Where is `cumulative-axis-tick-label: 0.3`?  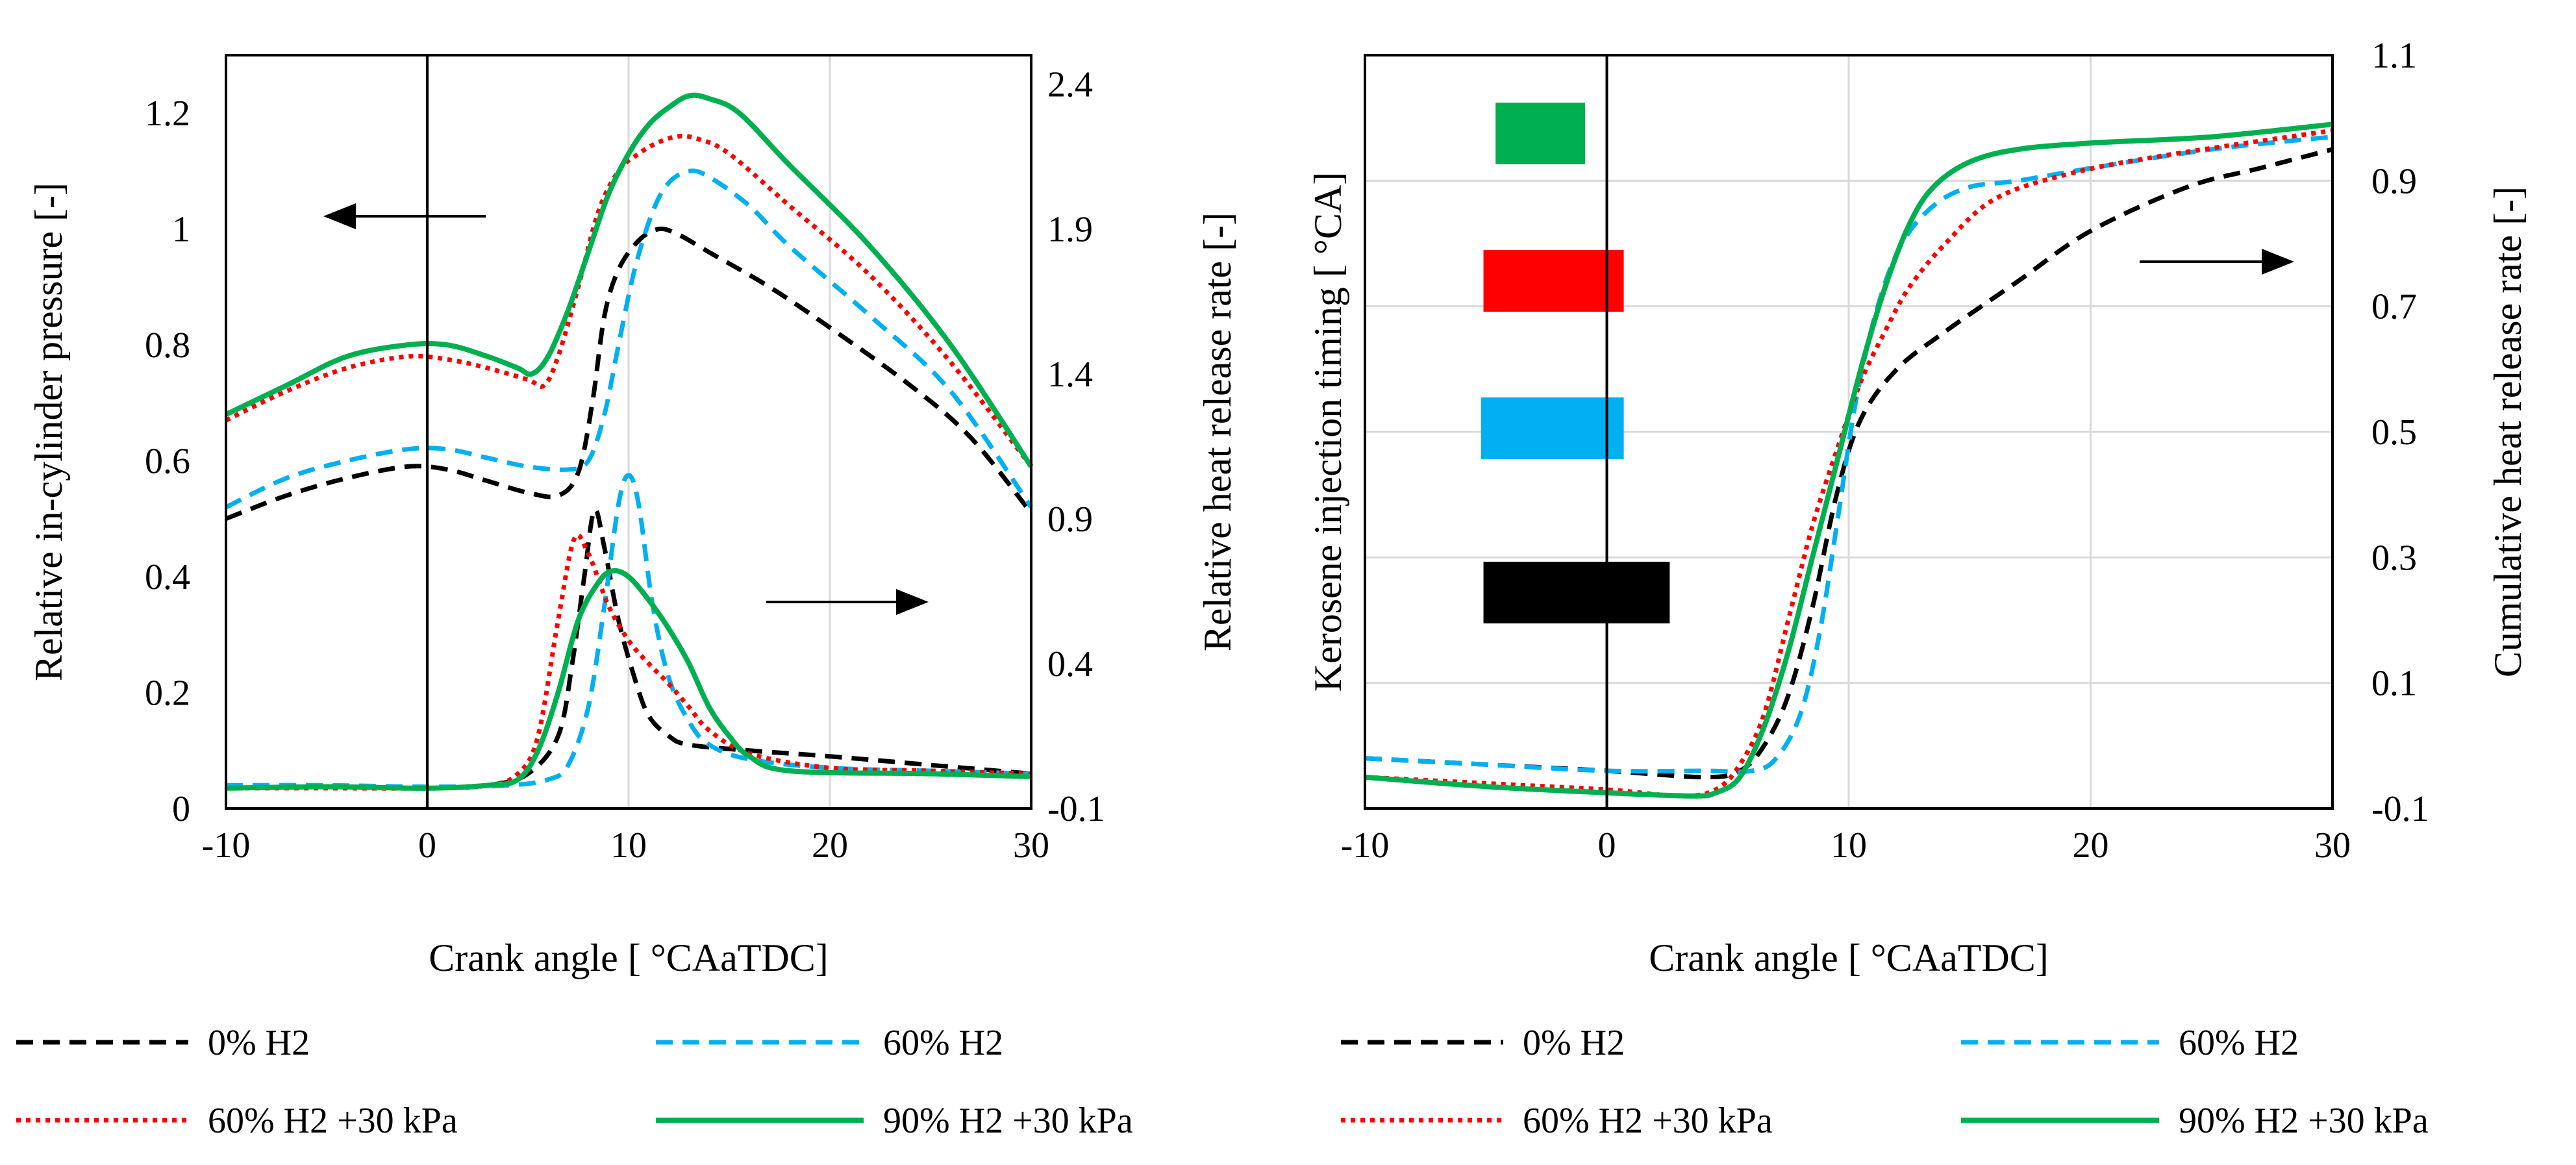 cumulative-axis-tick-label: 0.3 is located at coordinates (2394, 558).